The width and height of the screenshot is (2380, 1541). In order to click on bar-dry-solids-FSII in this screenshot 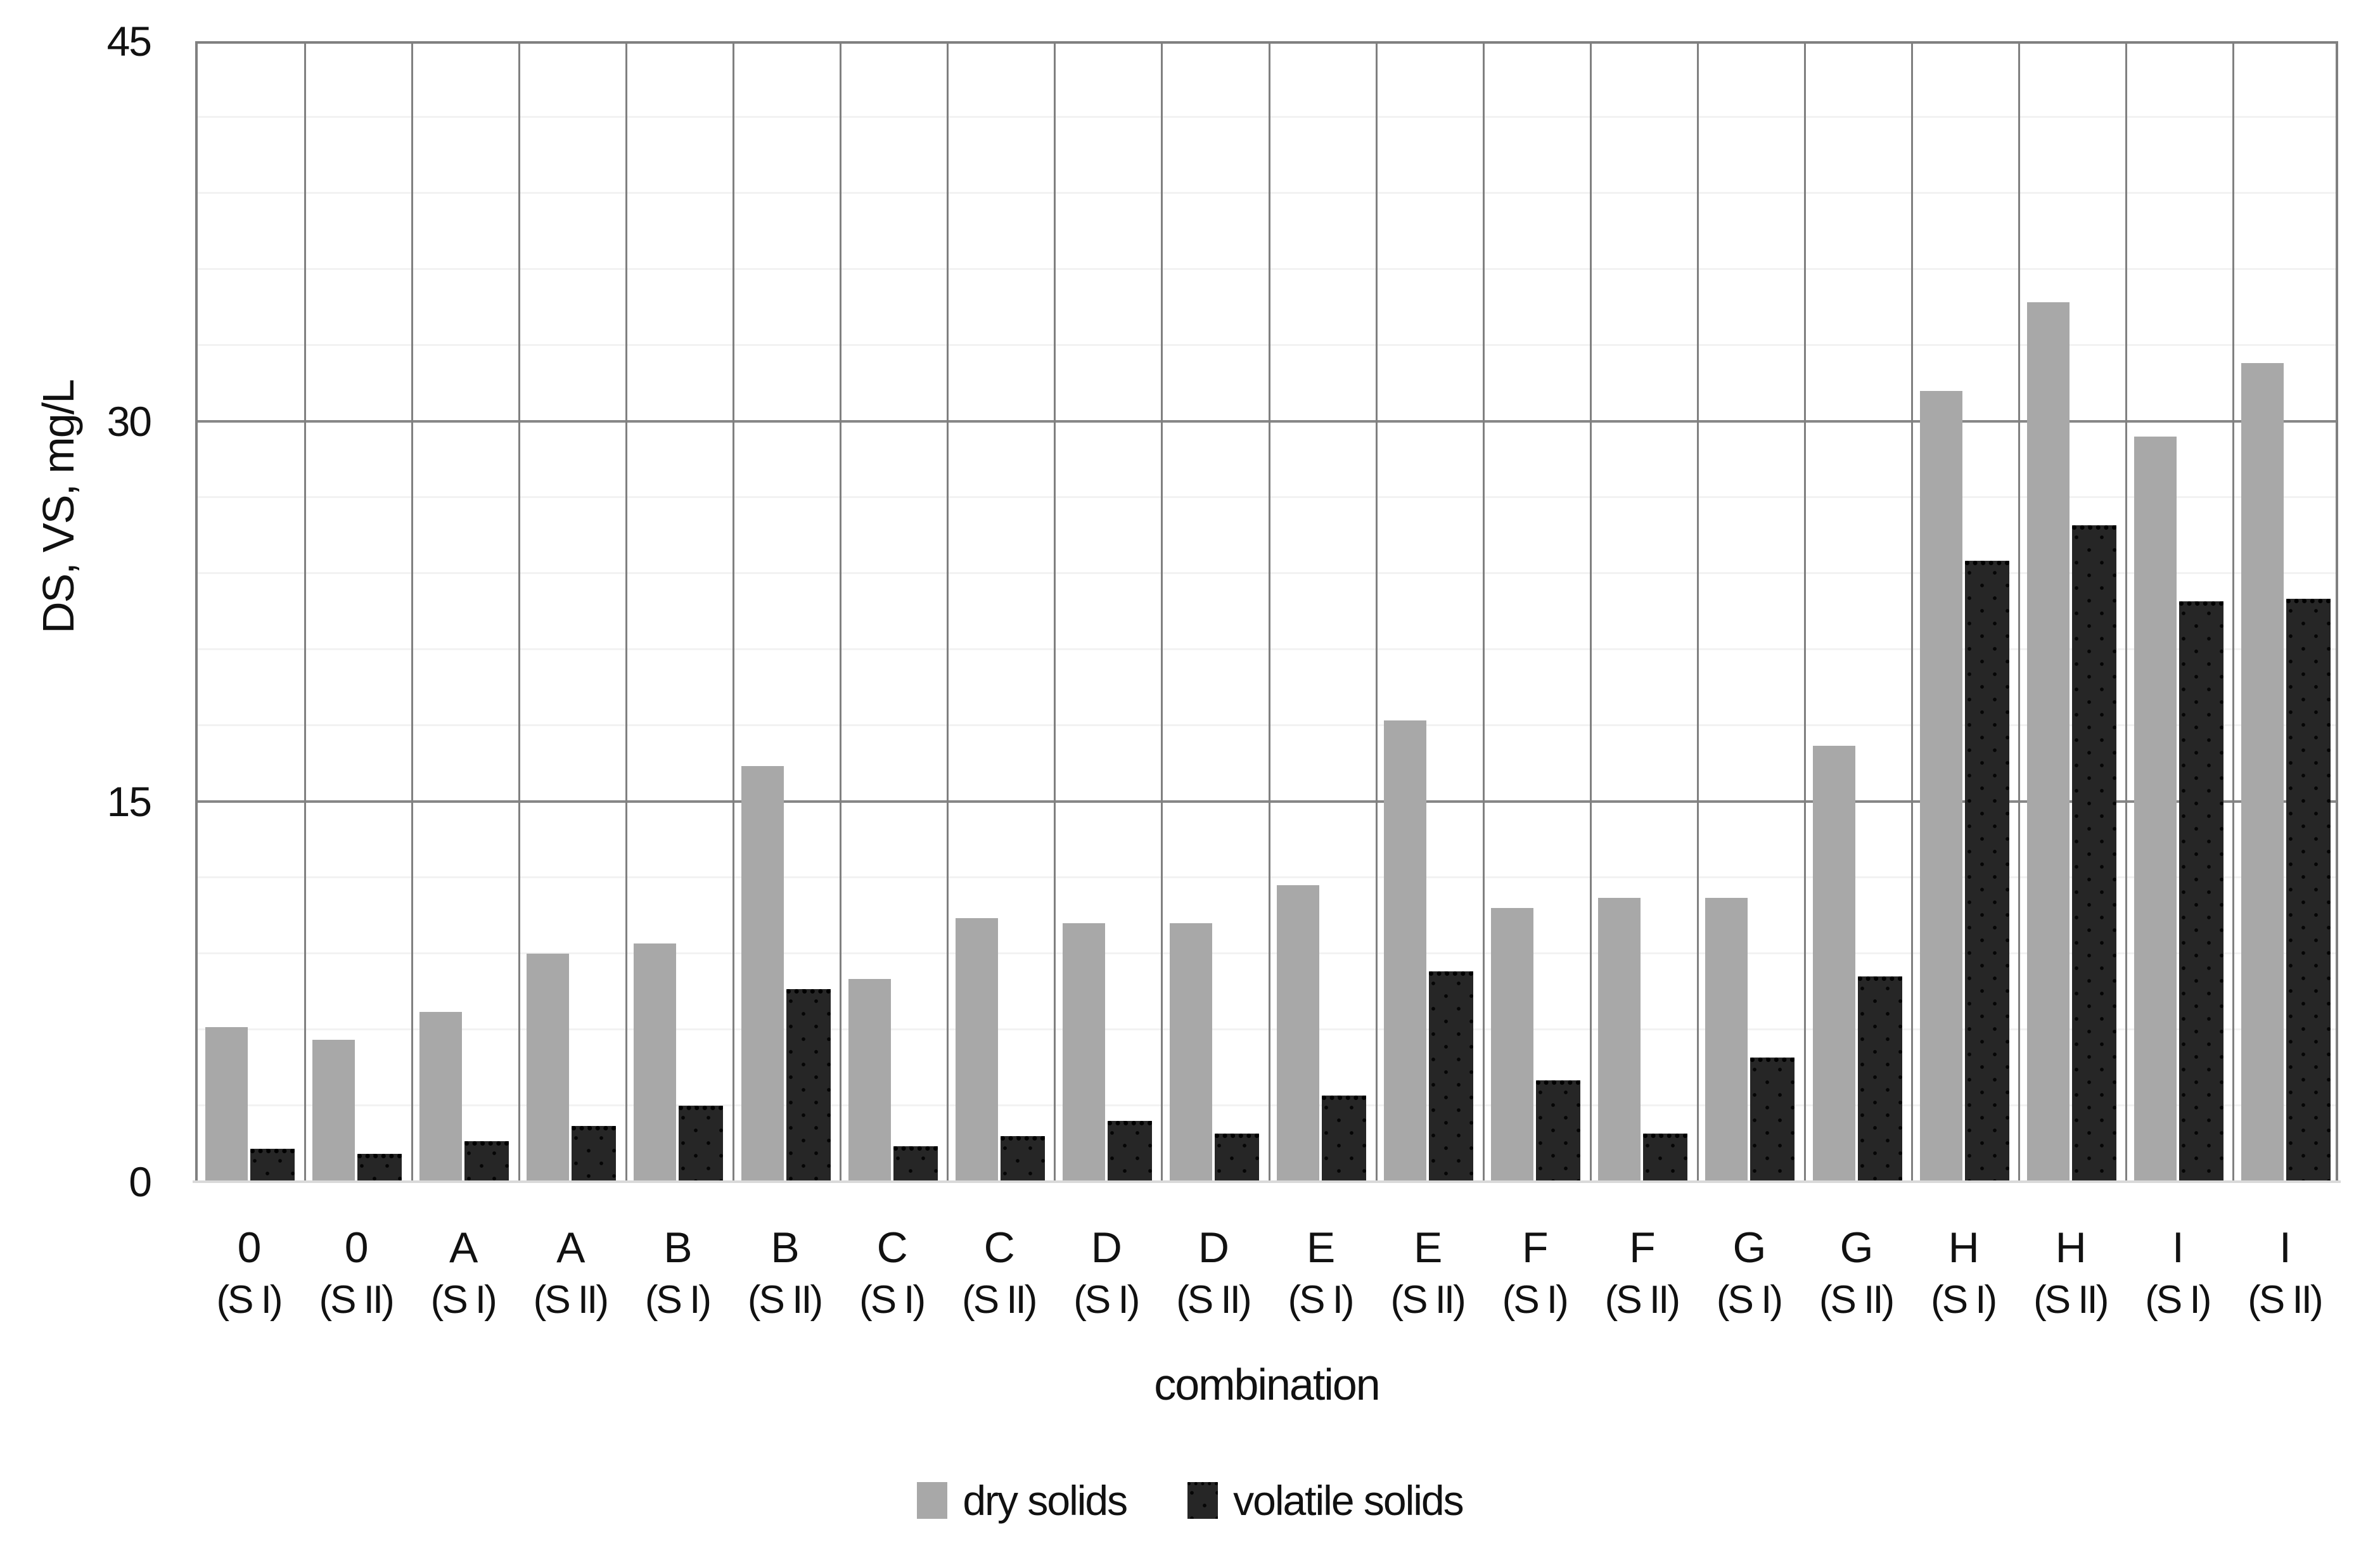, I will do `click(1619, 1040)`.